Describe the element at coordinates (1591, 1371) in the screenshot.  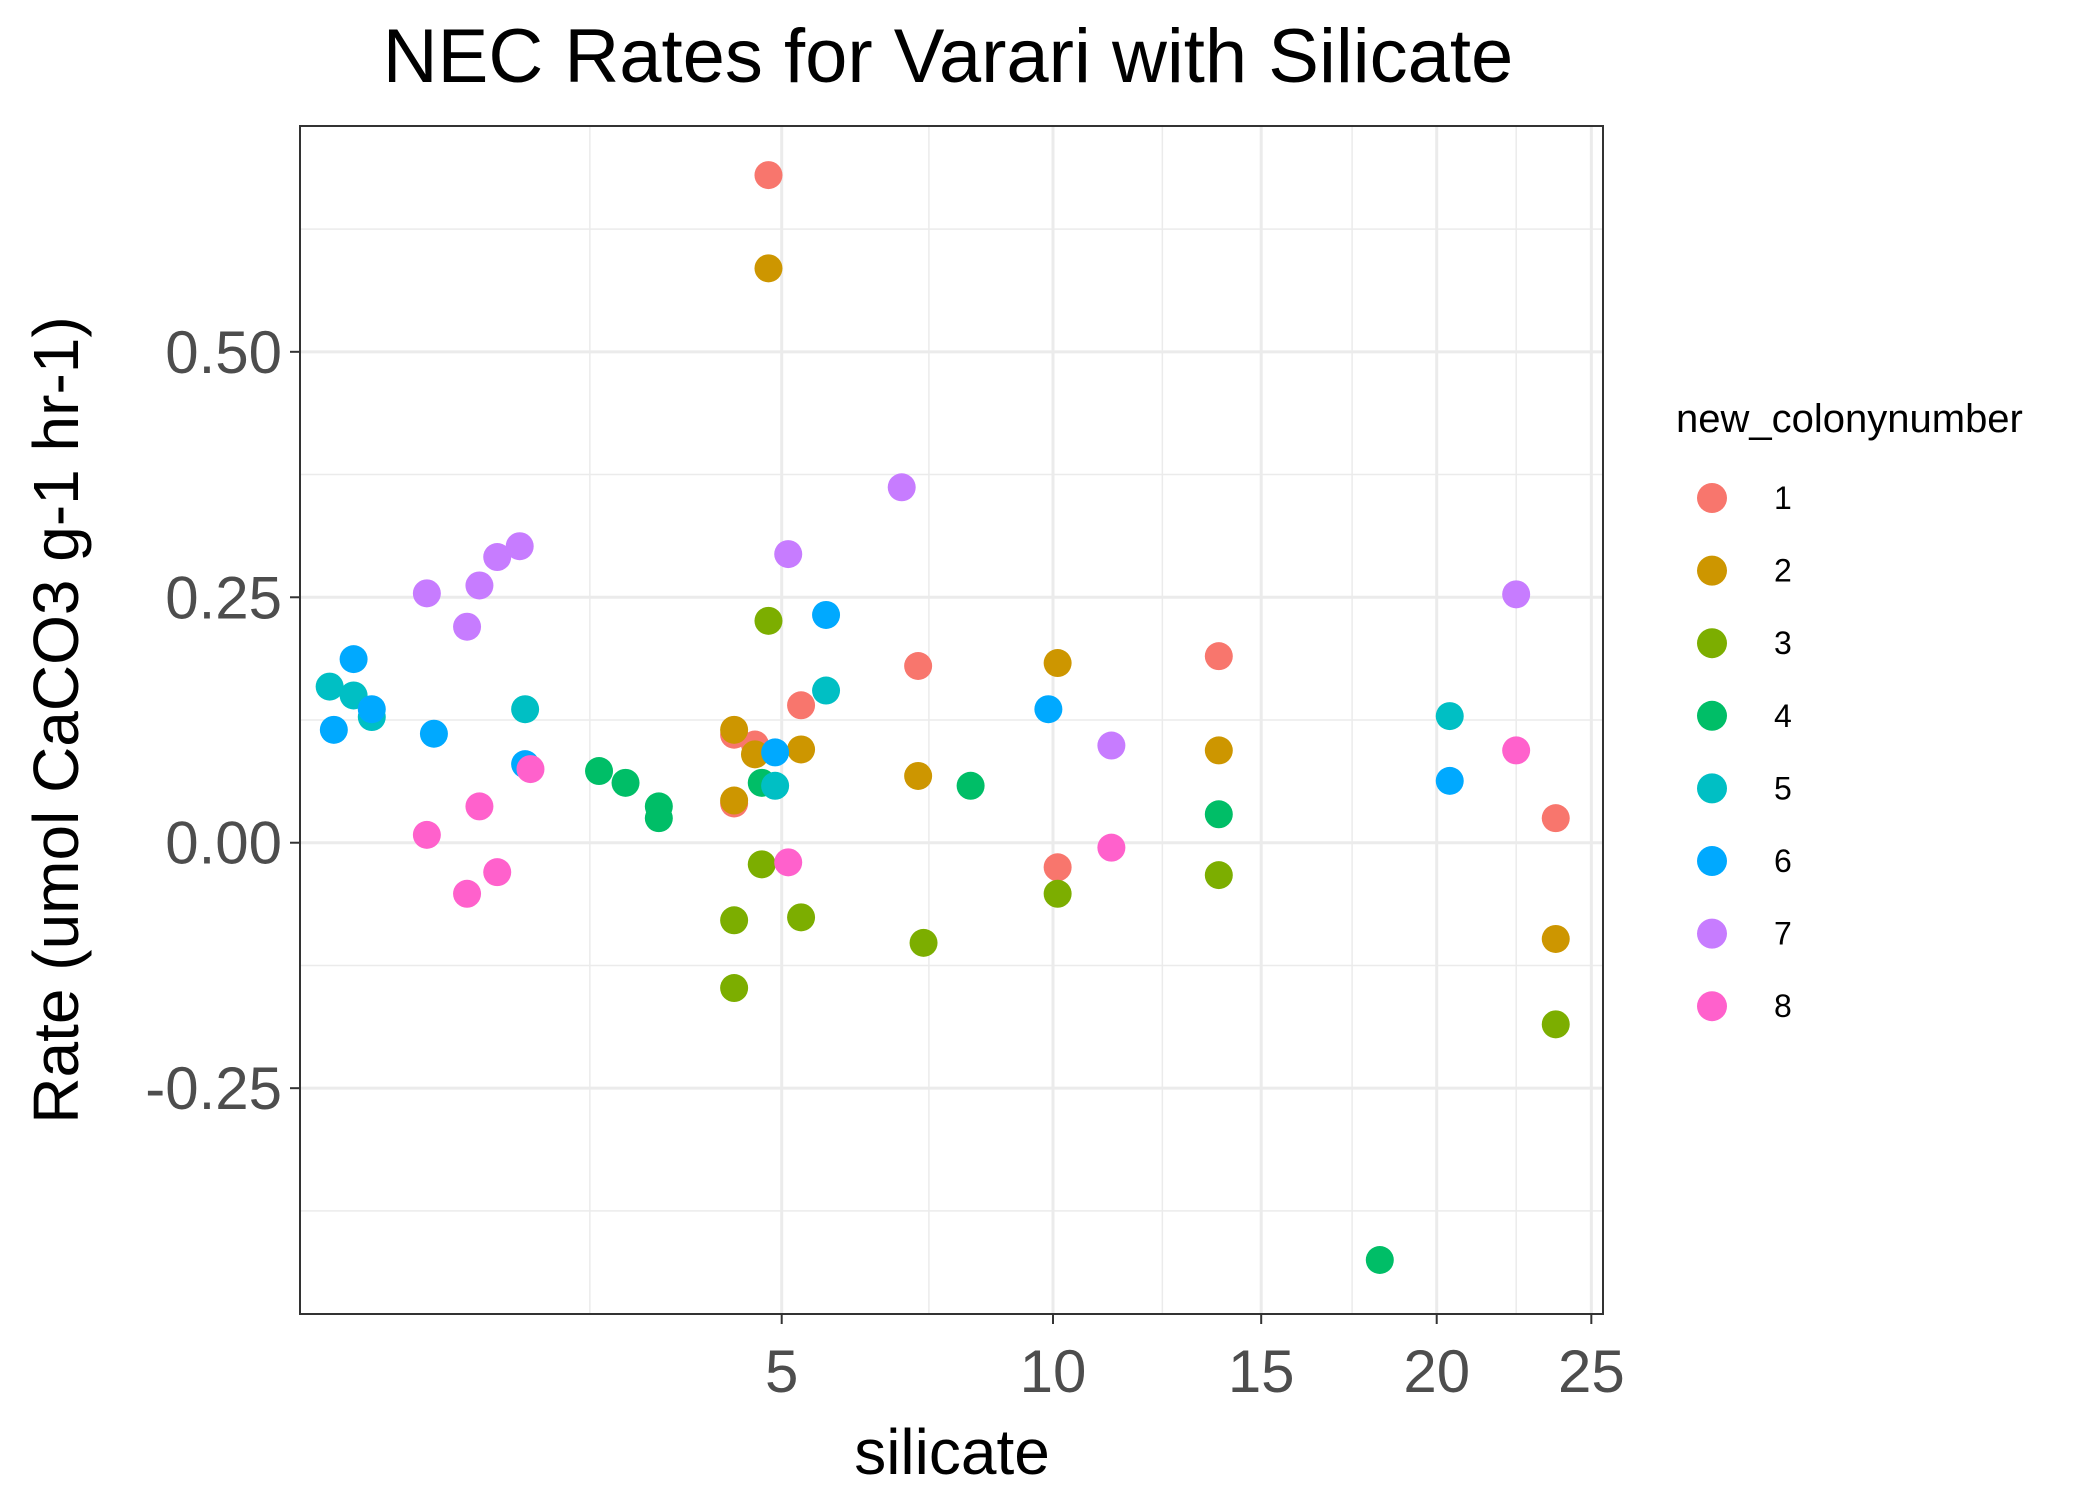
I see `x-tick-label: 25` at that location.